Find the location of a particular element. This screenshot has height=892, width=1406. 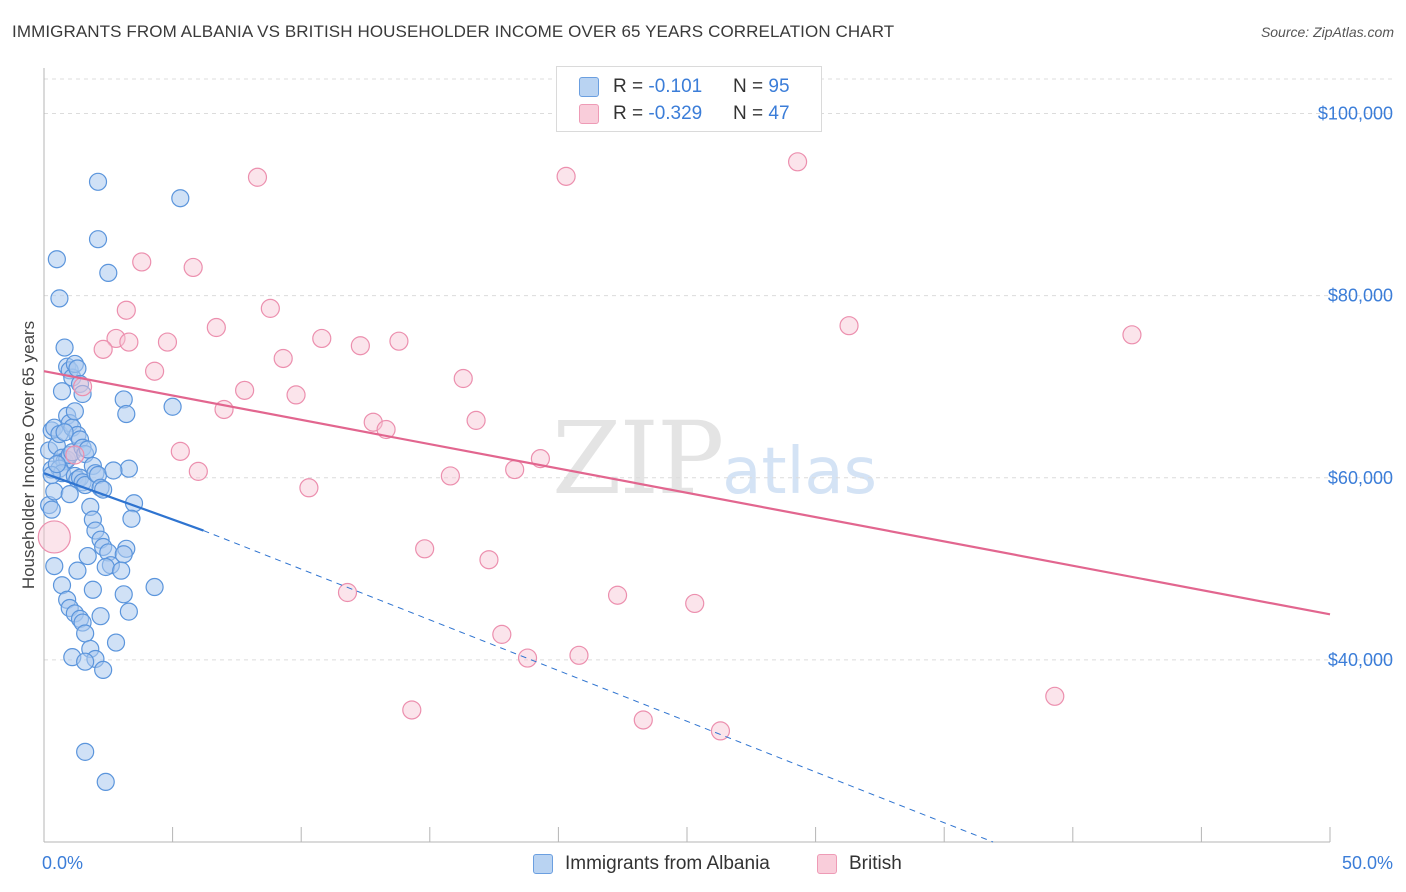

y-tick-label: $40,000 is located at coordinates (1360, 660).